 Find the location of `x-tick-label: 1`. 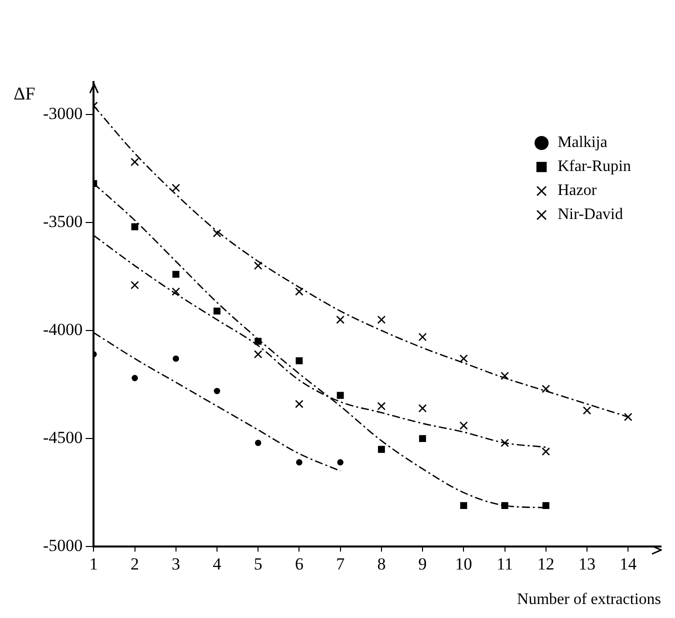

x-tick-label: 1 is located at coordinates (93, 564).